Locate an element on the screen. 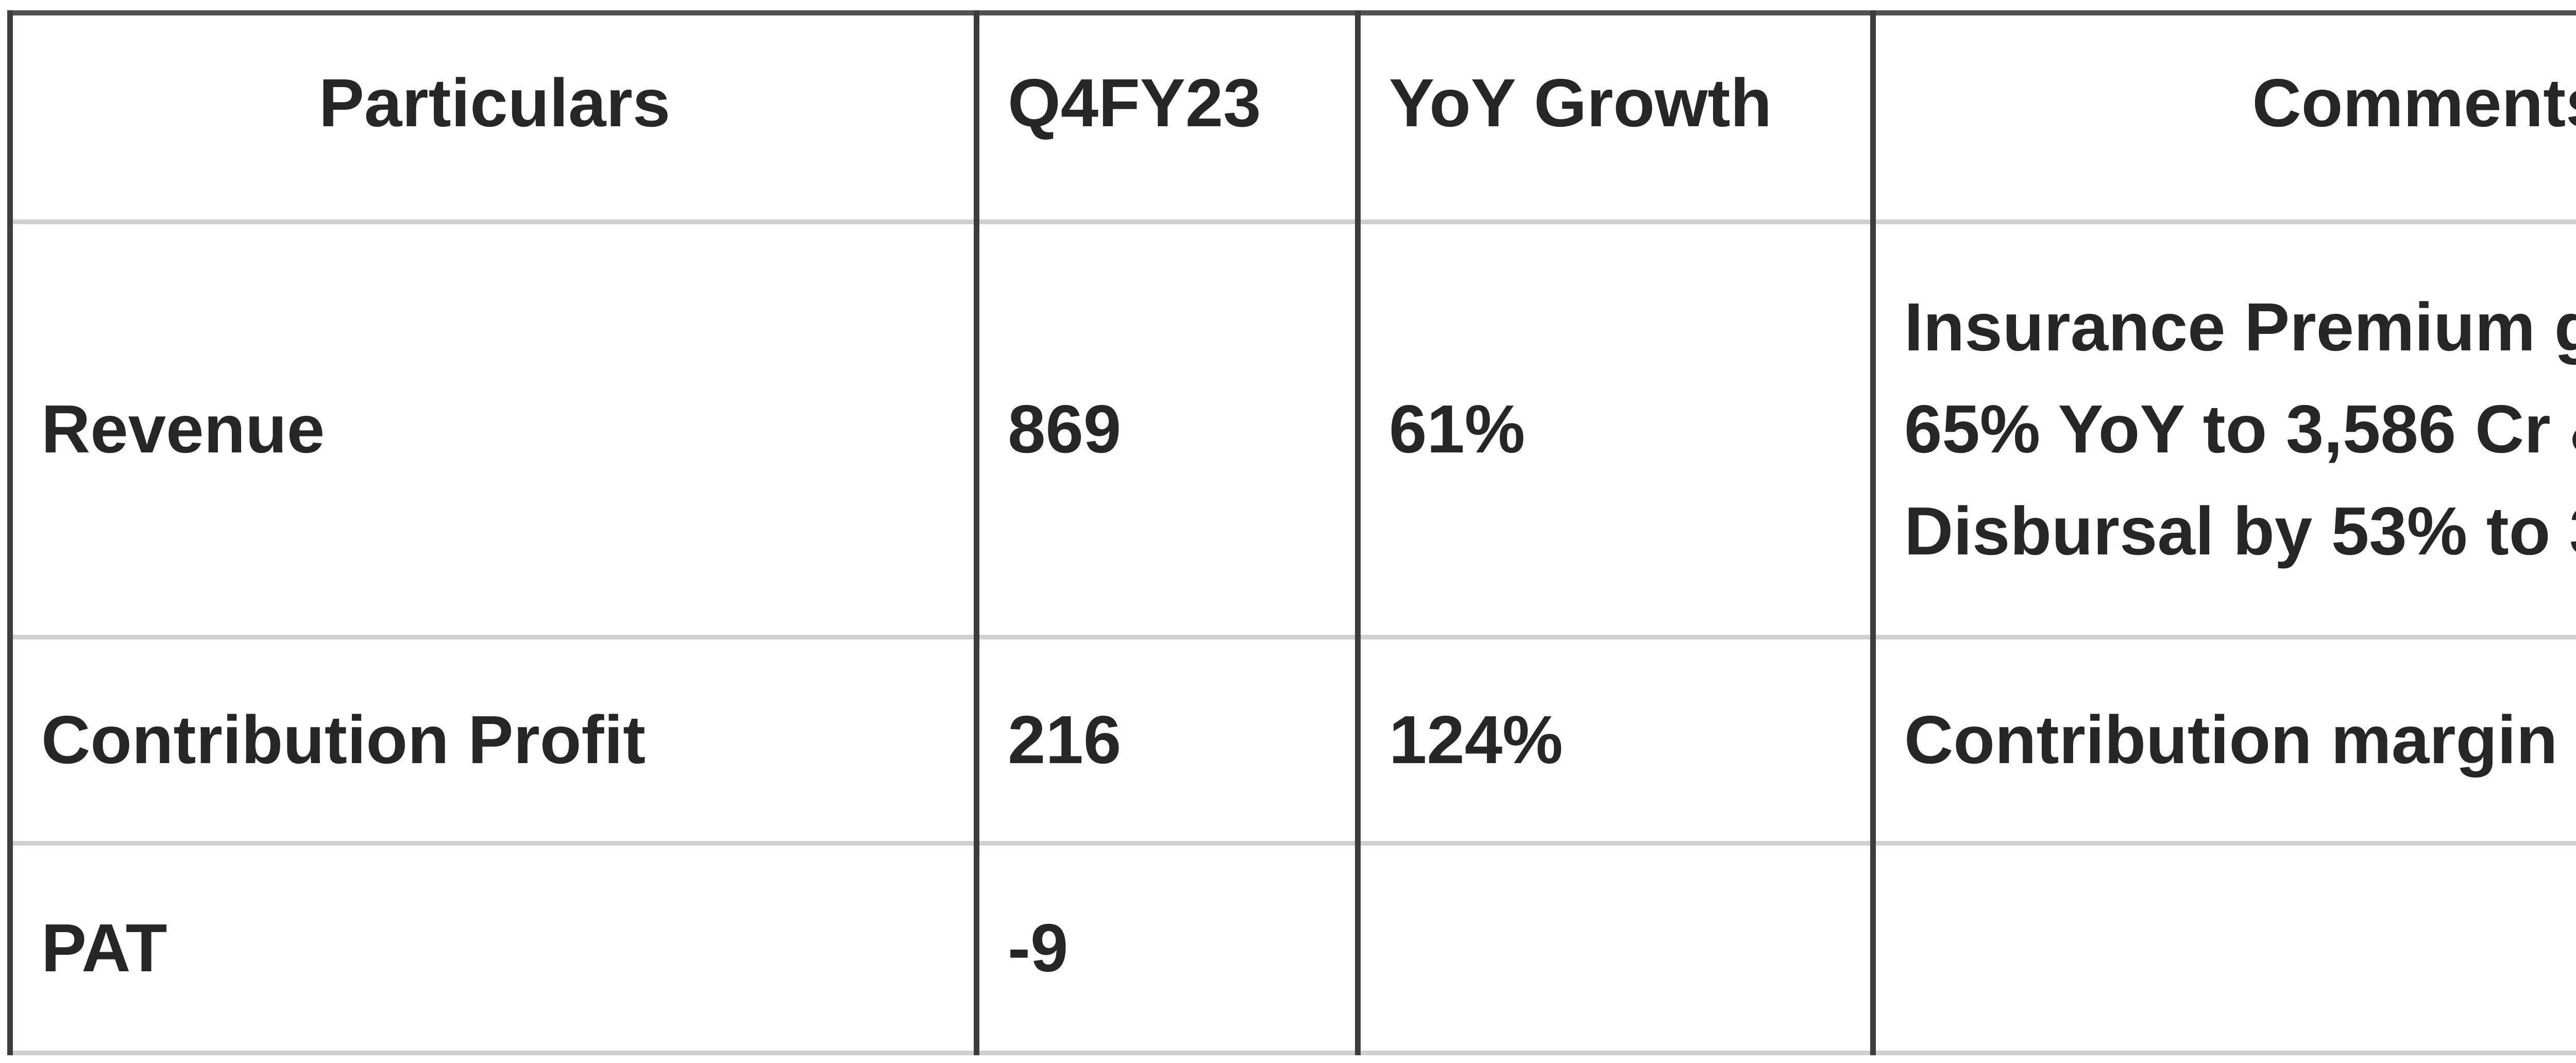 Image resolution: width=2576 pixels, height=1063 pixels. cell-revenue-q4fy23: 869 is located at coordinates (1166, 428).